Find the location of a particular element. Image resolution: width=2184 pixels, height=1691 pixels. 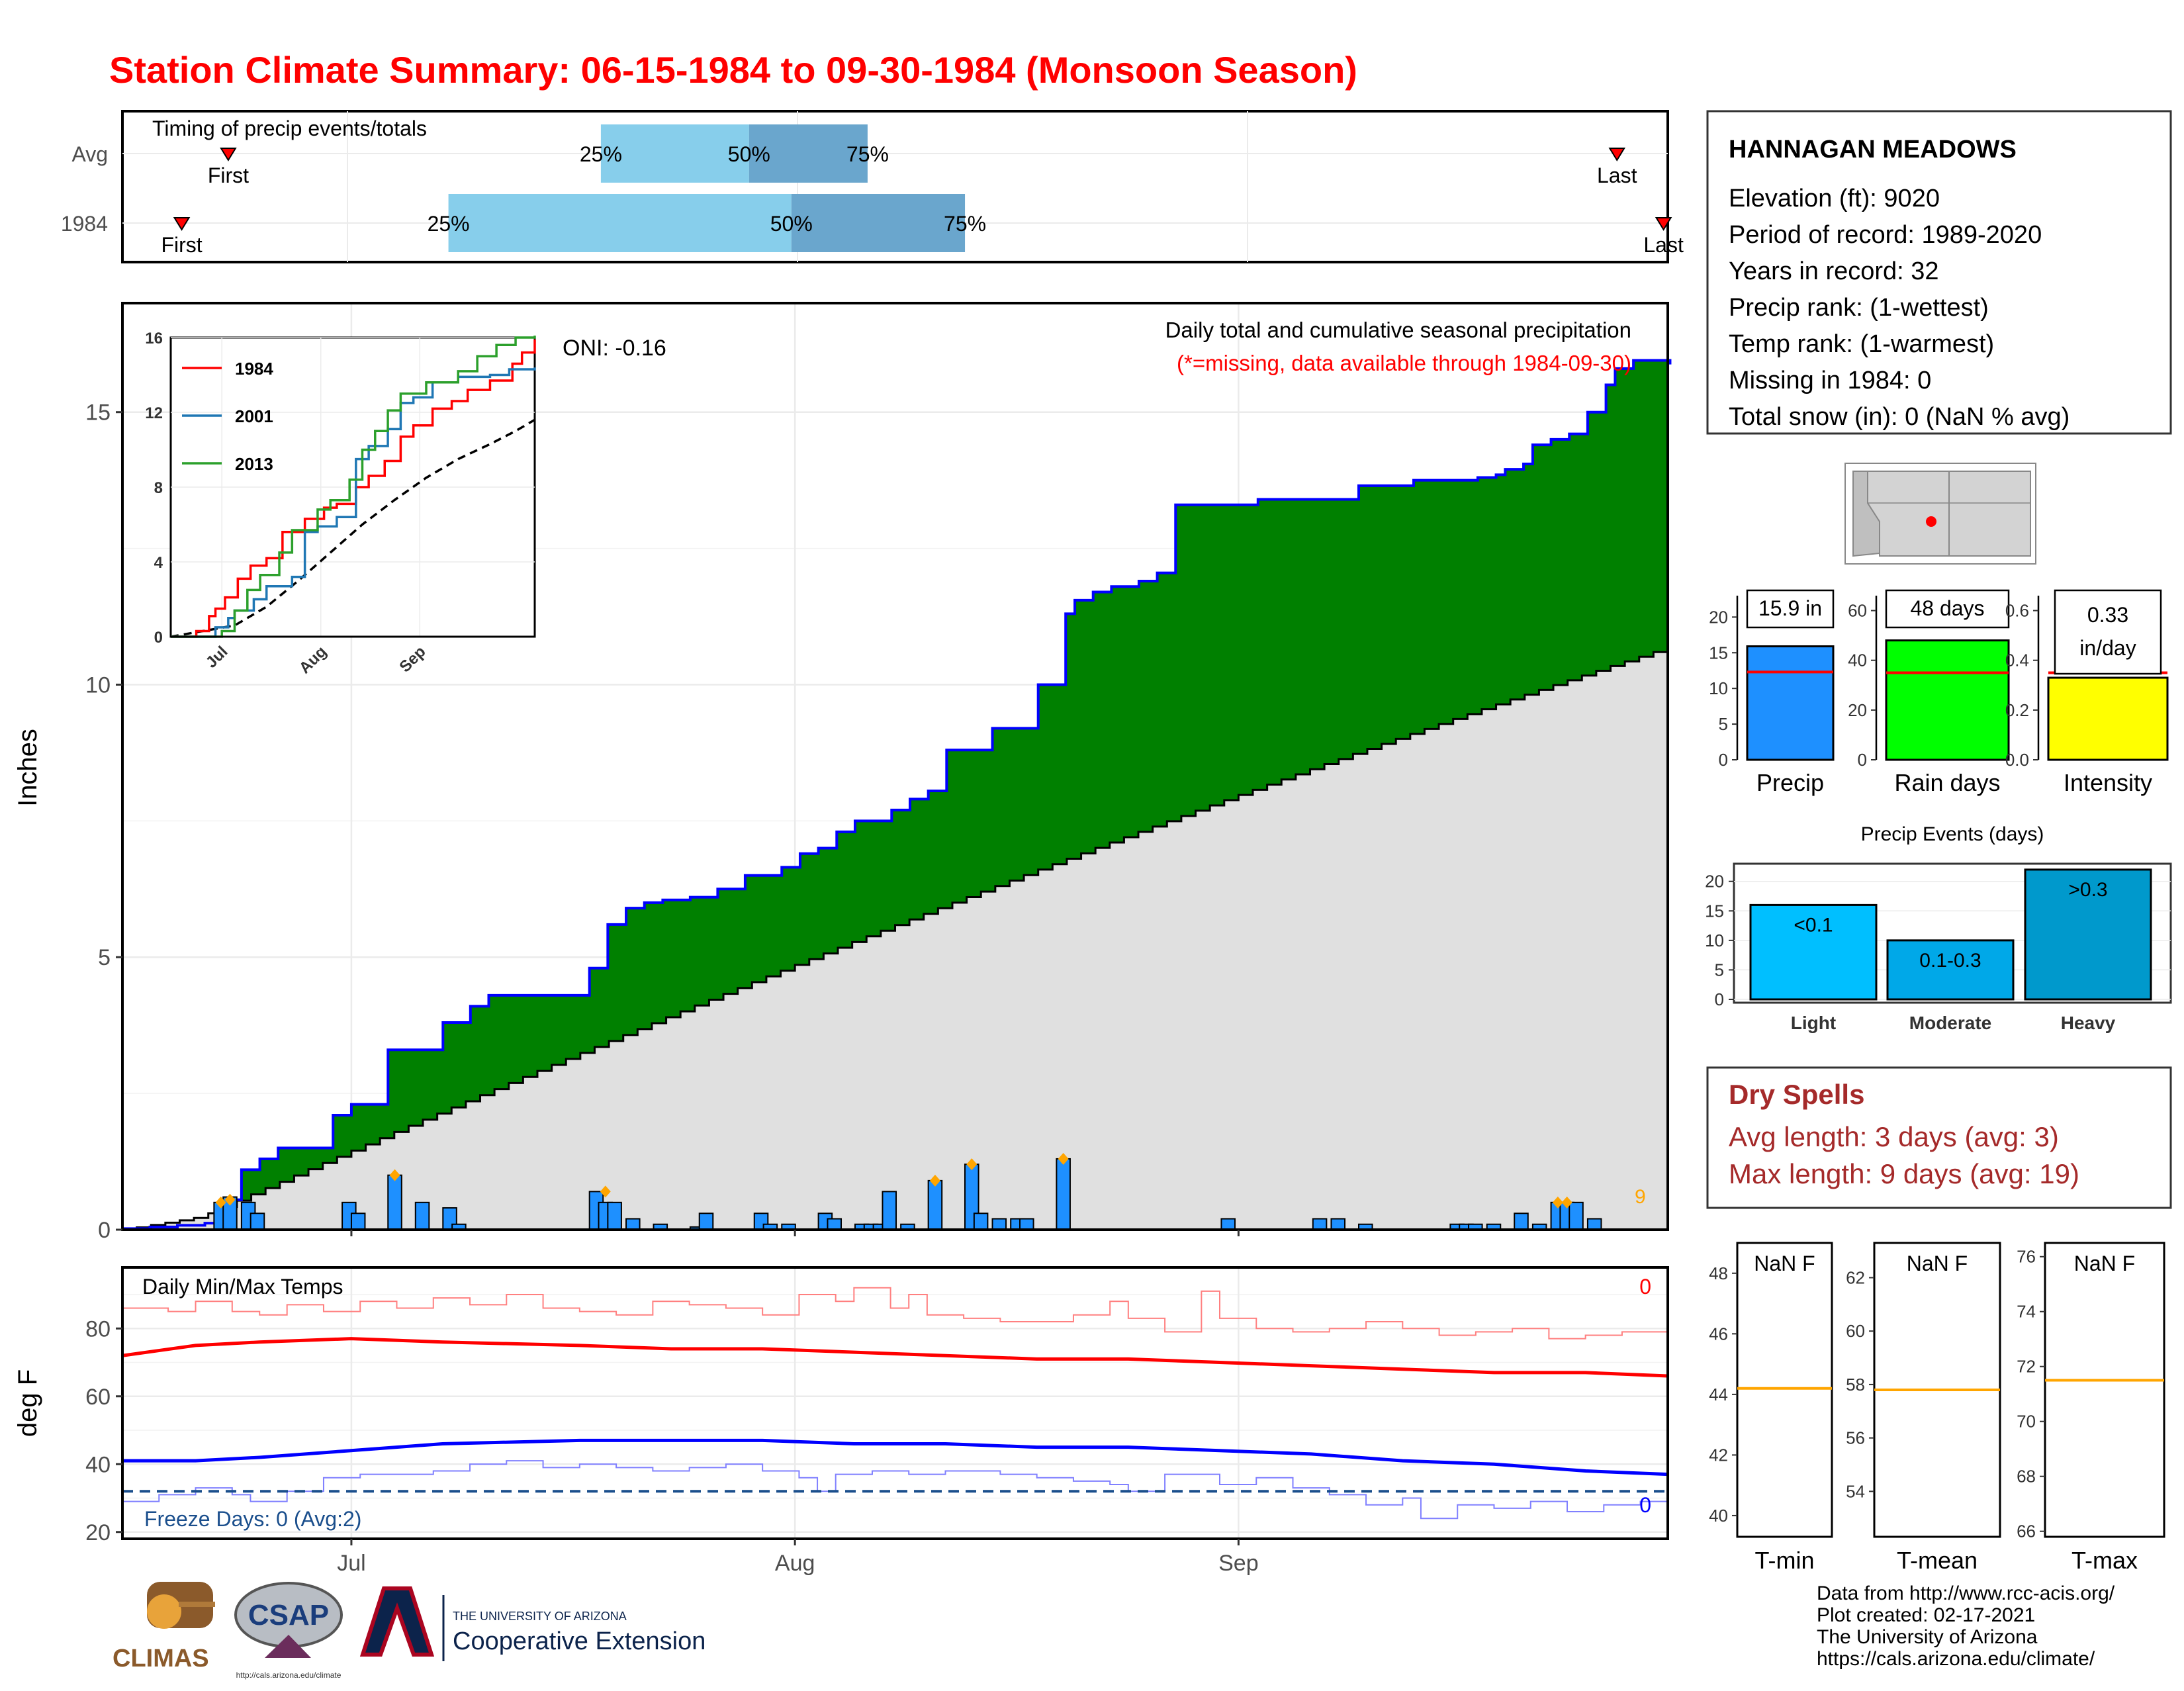

temp-summary-y-tick-label: 62 is located at coordinates (1855, 1277).